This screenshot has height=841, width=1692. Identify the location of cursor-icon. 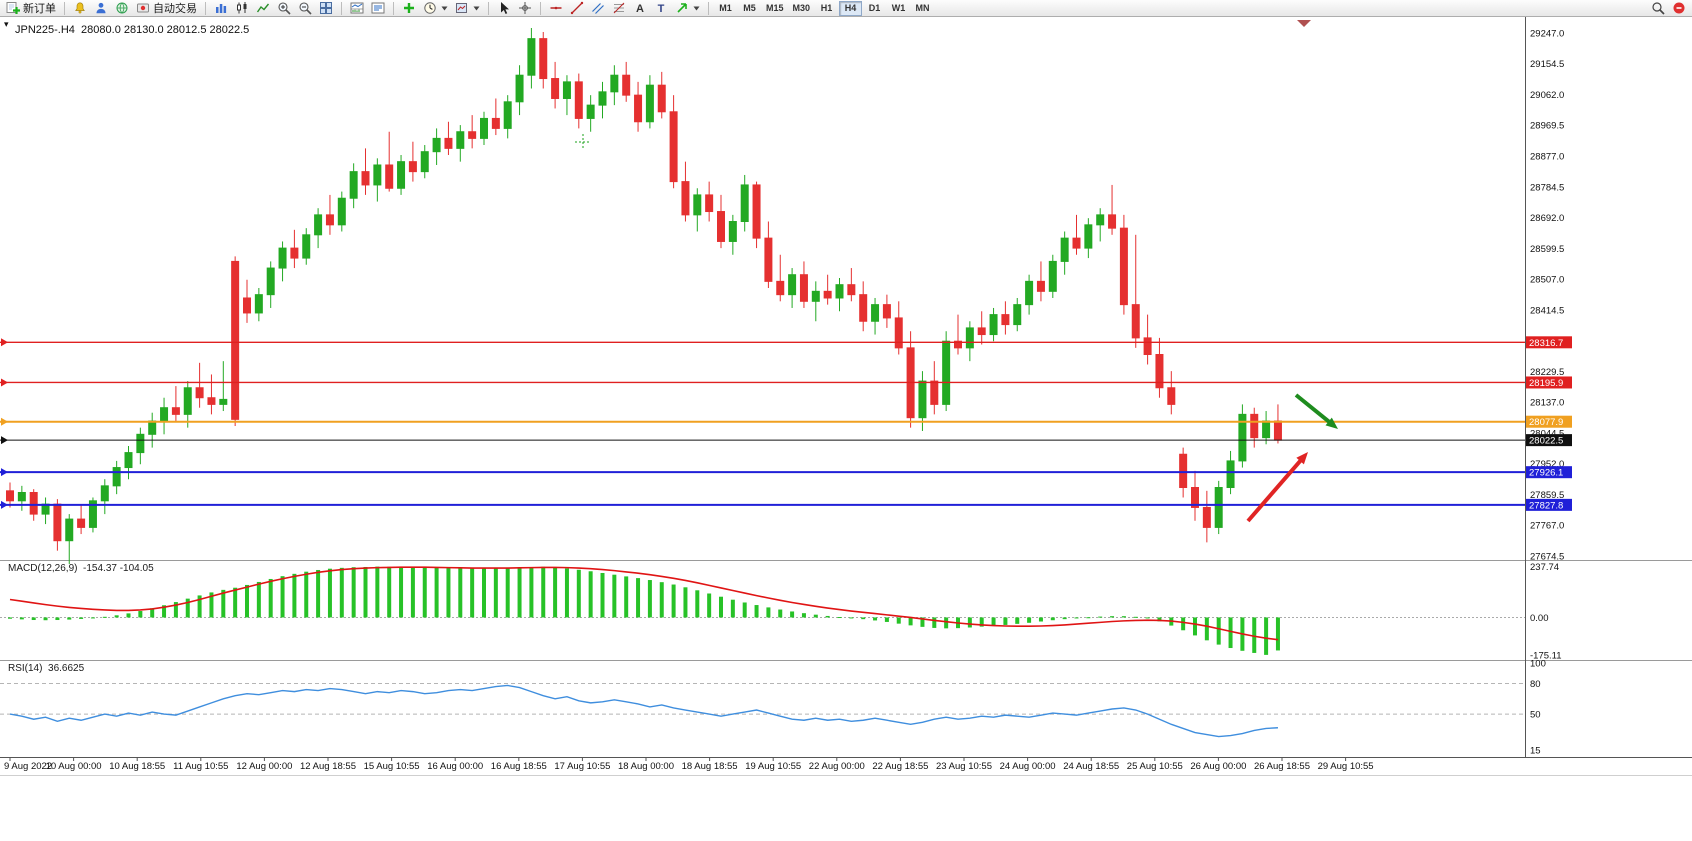
(505, 8).